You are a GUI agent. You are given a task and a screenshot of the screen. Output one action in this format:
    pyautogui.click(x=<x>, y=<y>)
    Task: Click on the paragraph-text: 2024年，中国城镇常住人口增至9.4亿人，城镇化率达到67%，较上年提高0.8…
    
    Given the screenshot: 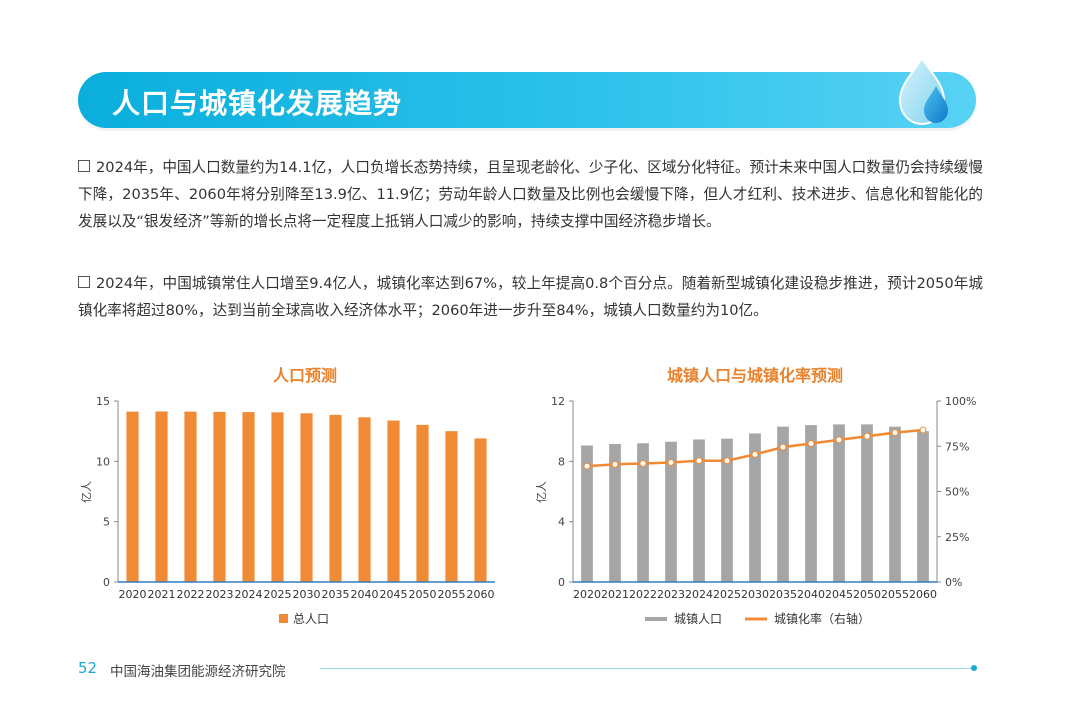 What is the action you would take?
    pyautogui.click(x=530, y=297)
    